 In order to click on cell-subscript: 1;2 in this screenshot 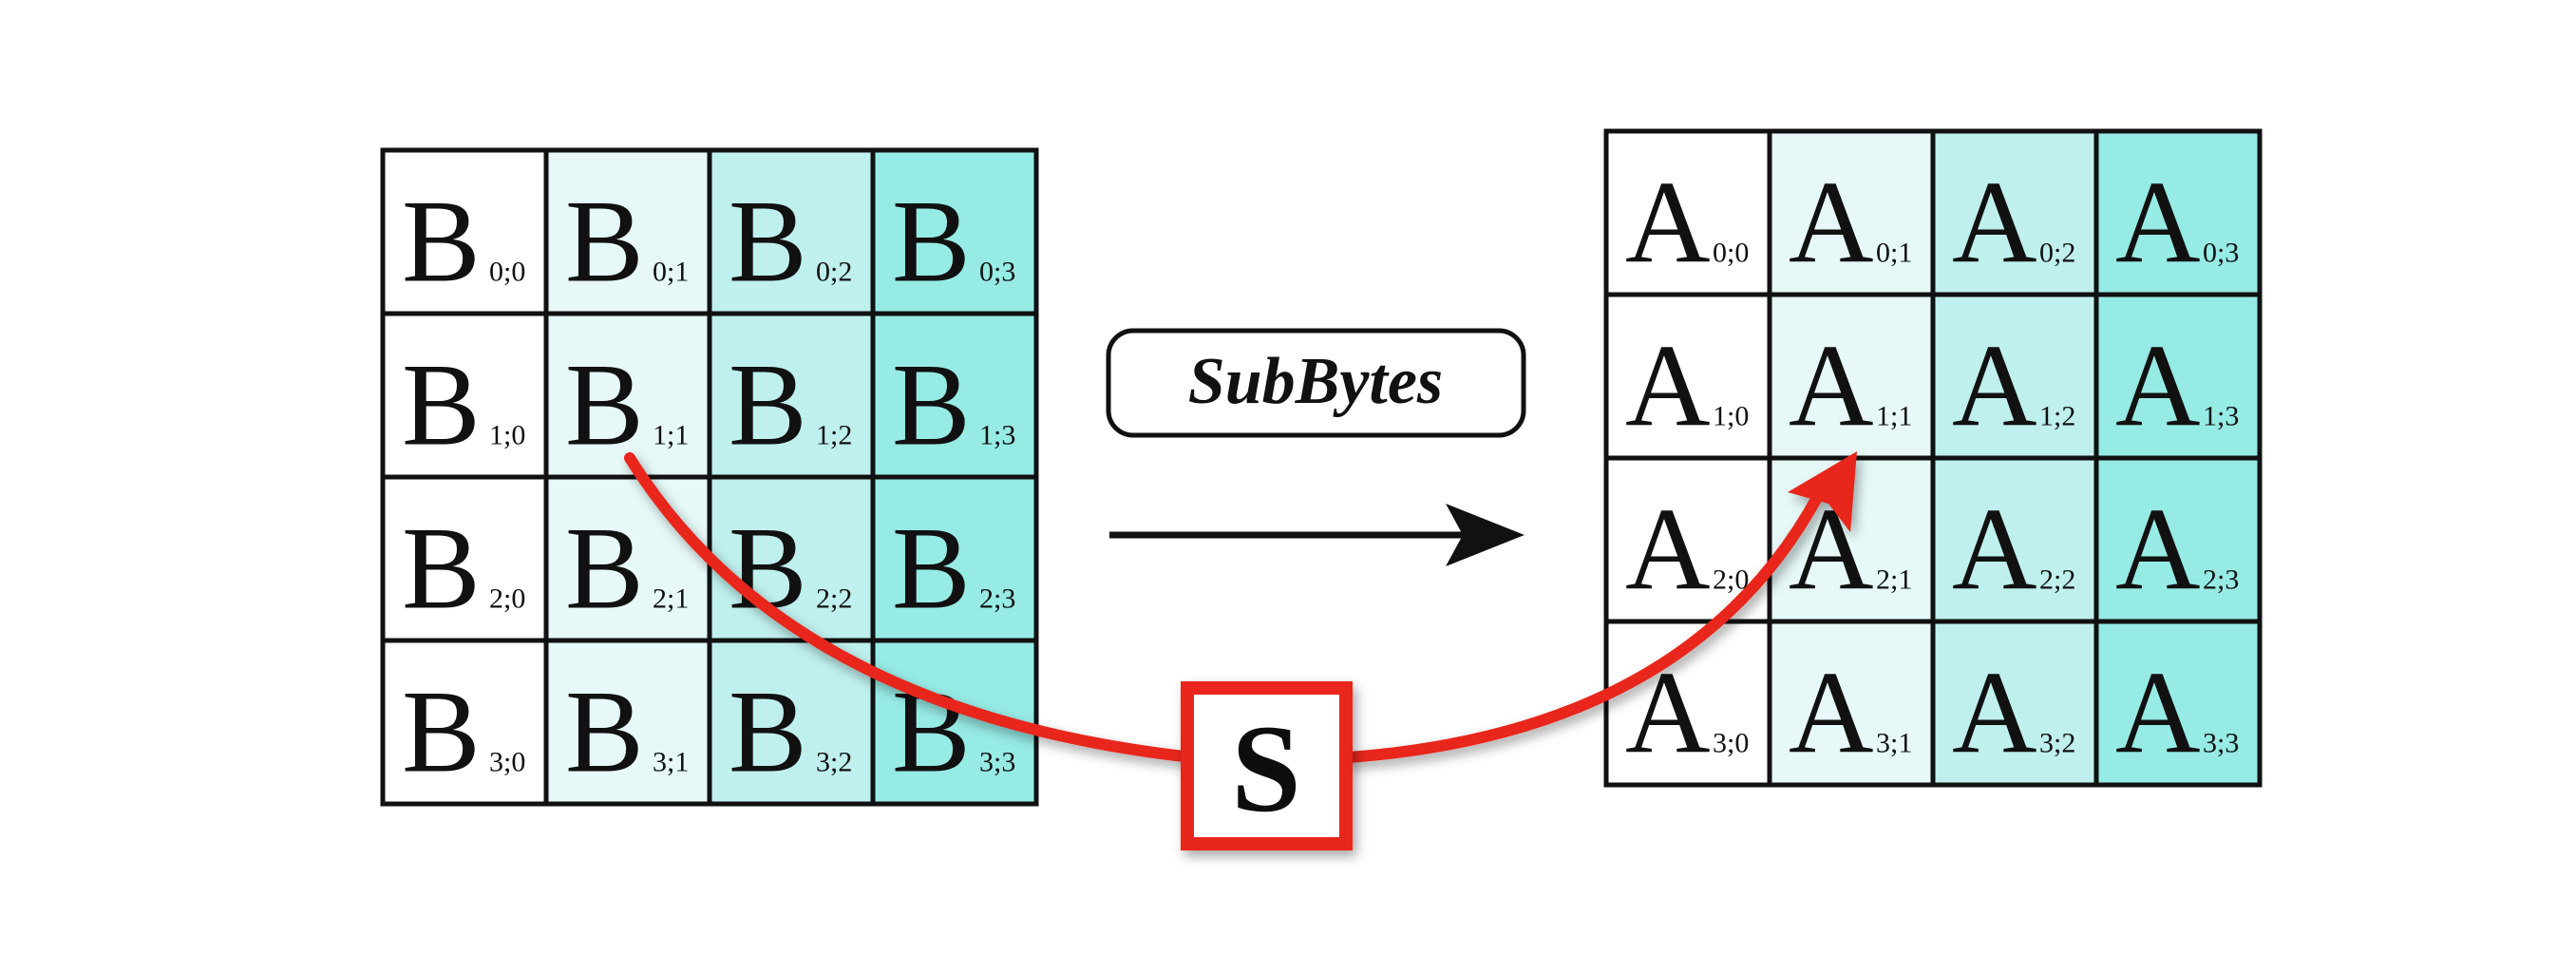, I will do `click(2057, 416)`.